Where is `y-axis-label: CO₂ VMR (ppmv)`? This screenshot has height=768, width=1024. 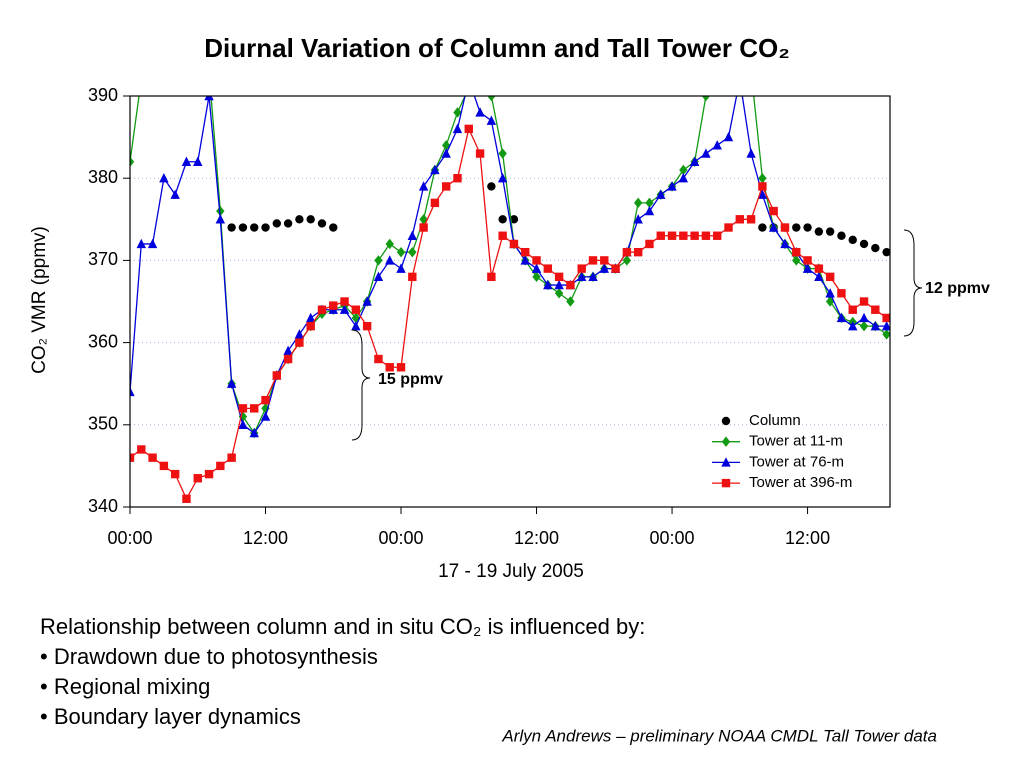
y-axis-label: CO₂ VMR (ppmv) is located at coordinates (39, 300).